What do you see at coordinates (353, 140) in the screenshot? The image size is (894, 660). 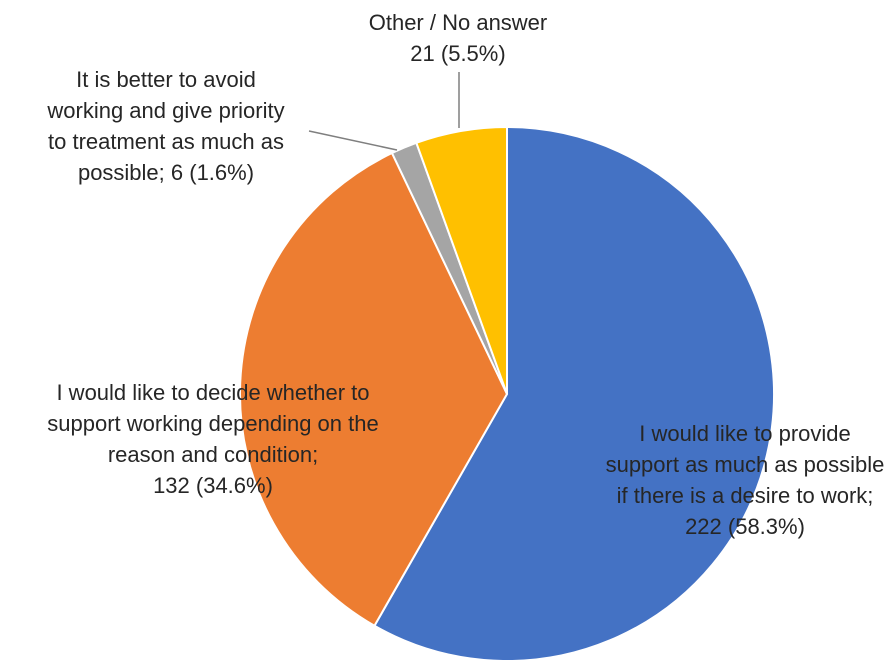 I see `leader-line` at bounding box center [353, 140].